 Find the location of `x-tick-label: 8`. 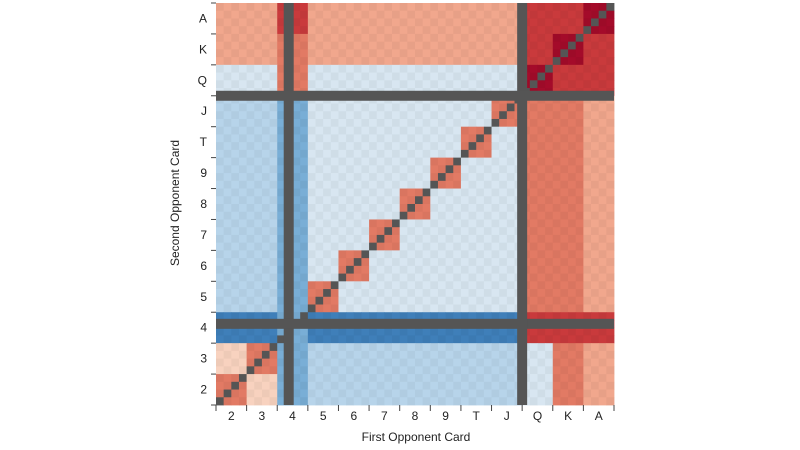

x-tick-label: 8 is located at coordinates (415, 416).